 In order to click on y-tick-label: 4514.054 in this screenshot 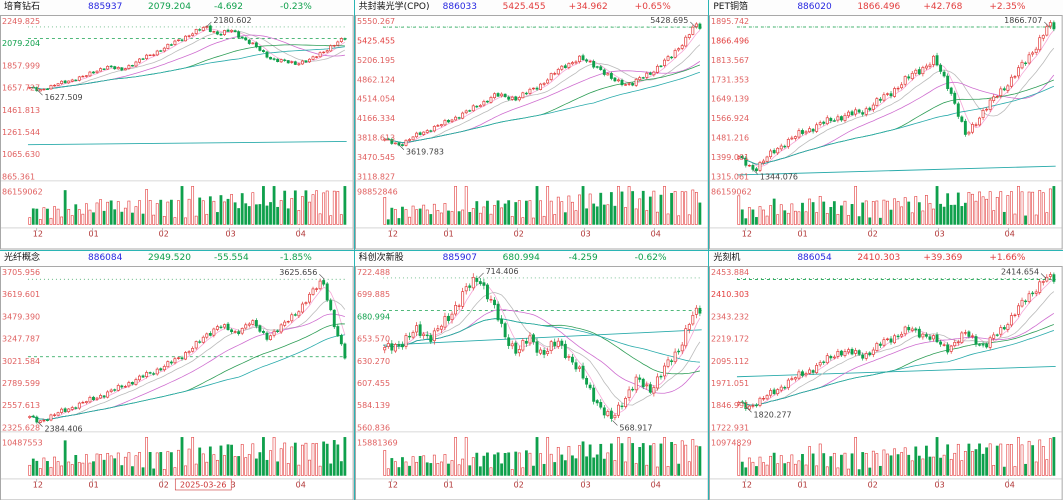, I will do `click(376, 99)`.